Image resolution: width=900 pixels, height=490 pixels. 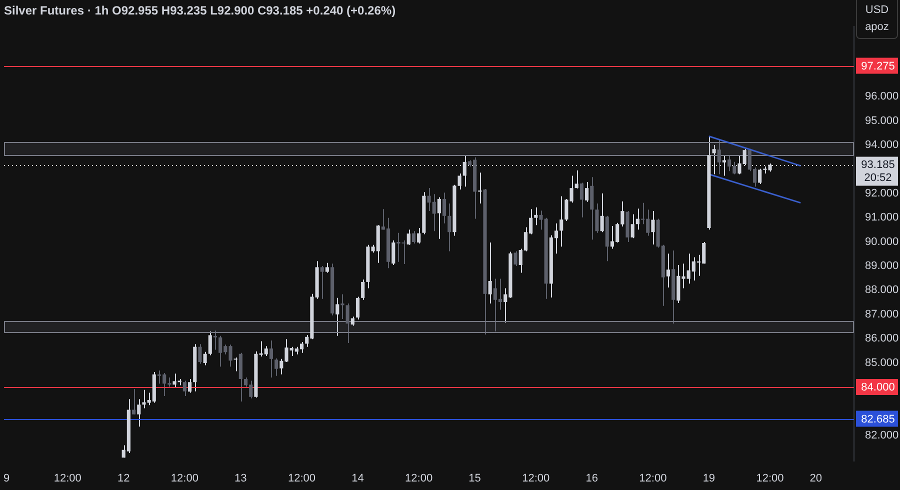 What do you see at coordinates (877, 27) in the screenshot?
I see `text: apoz` at bounding box center [877, 27].